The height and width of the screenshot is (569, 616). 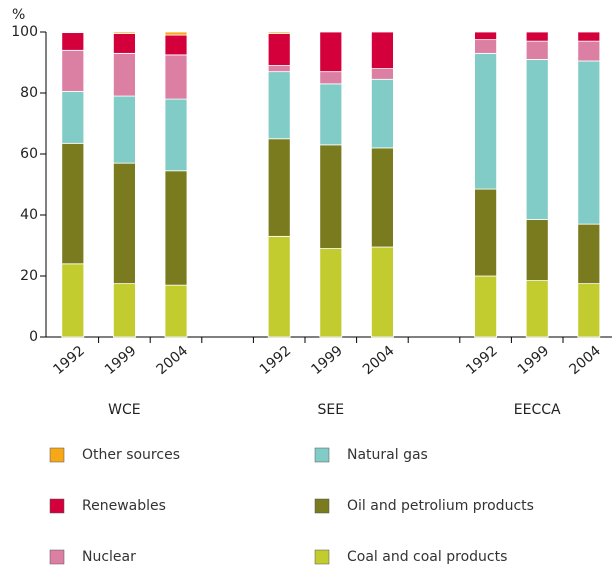 What do you see at coordinates (18, 15) in the screenshot?
I see `y-axis-label: %` at bounding box center [18, 15].